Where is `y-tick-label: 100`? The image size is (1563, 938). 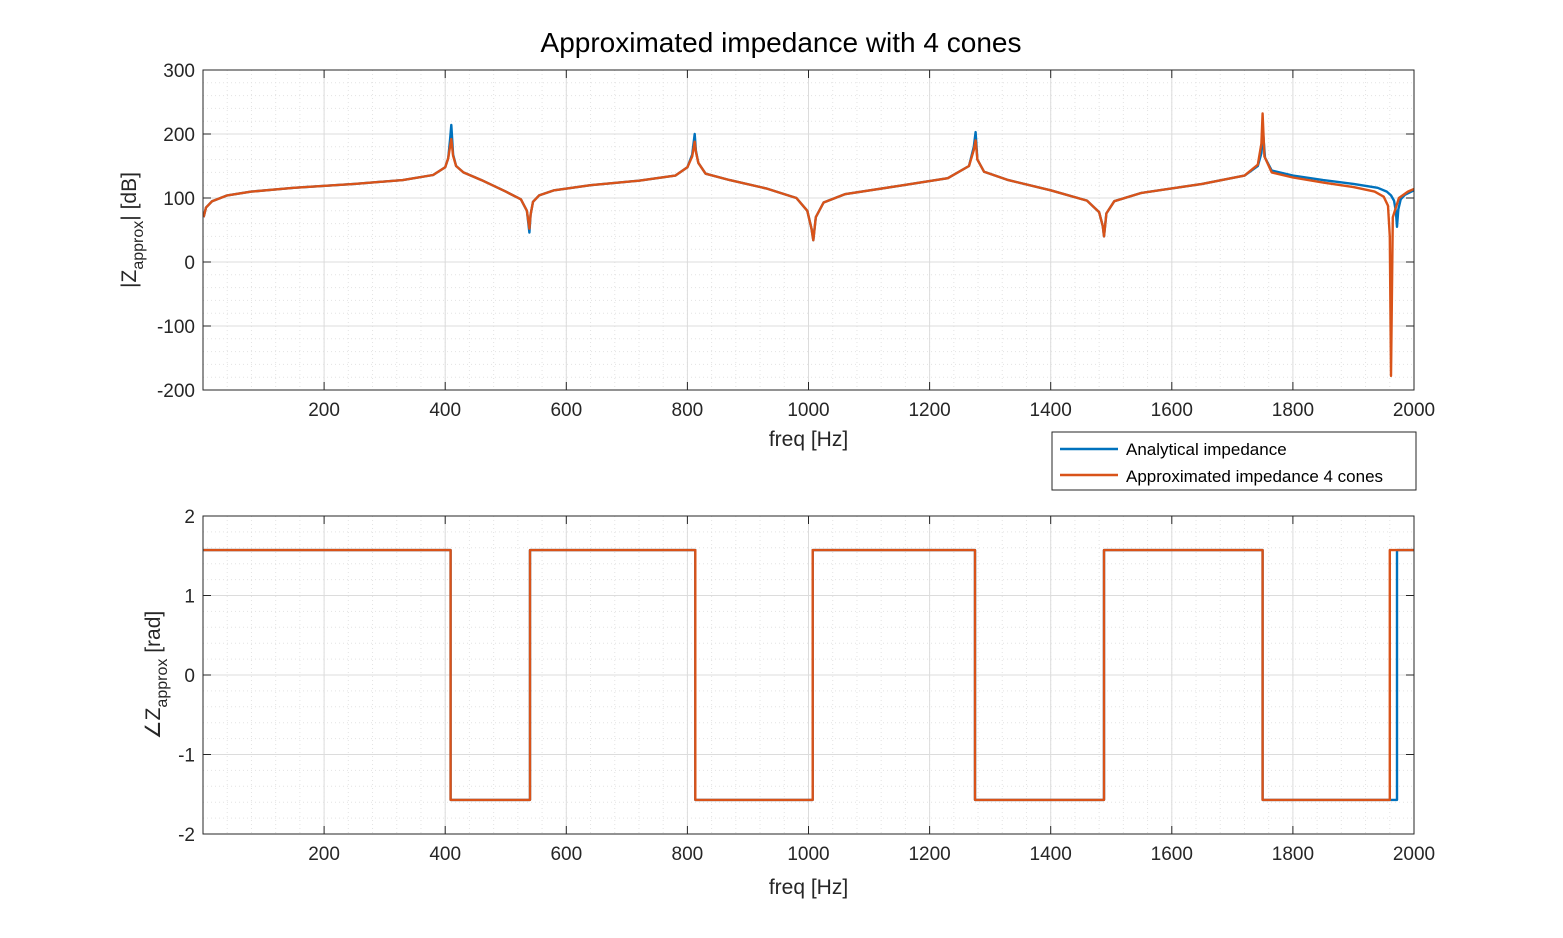 y-tick-label: 100 is located at coordinates (179, 199).